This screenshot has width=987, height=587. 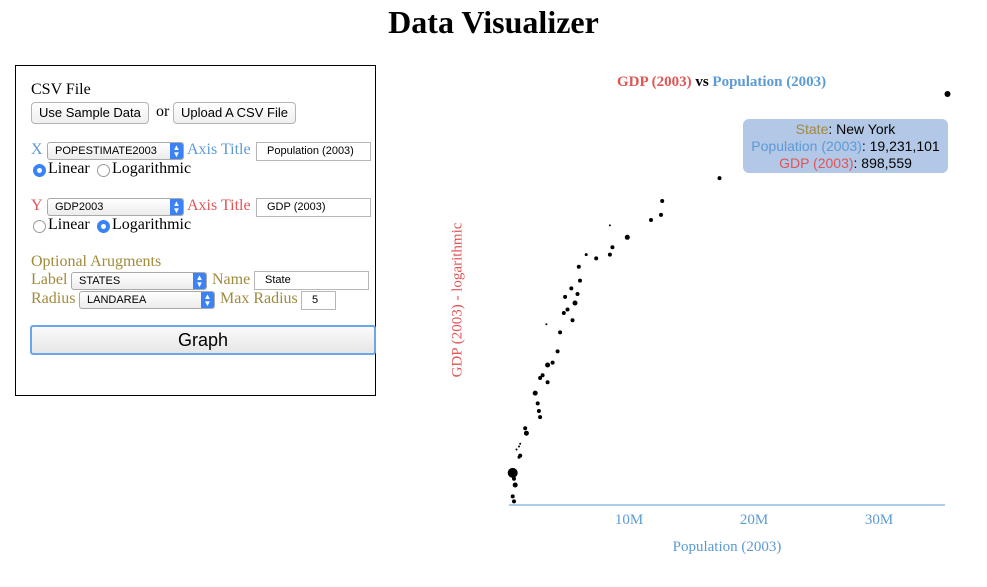 What do you see at coordinates (702, 82) in the screenshot?
I see `plot-title-vs: vs` at bounding box center [702, 82].